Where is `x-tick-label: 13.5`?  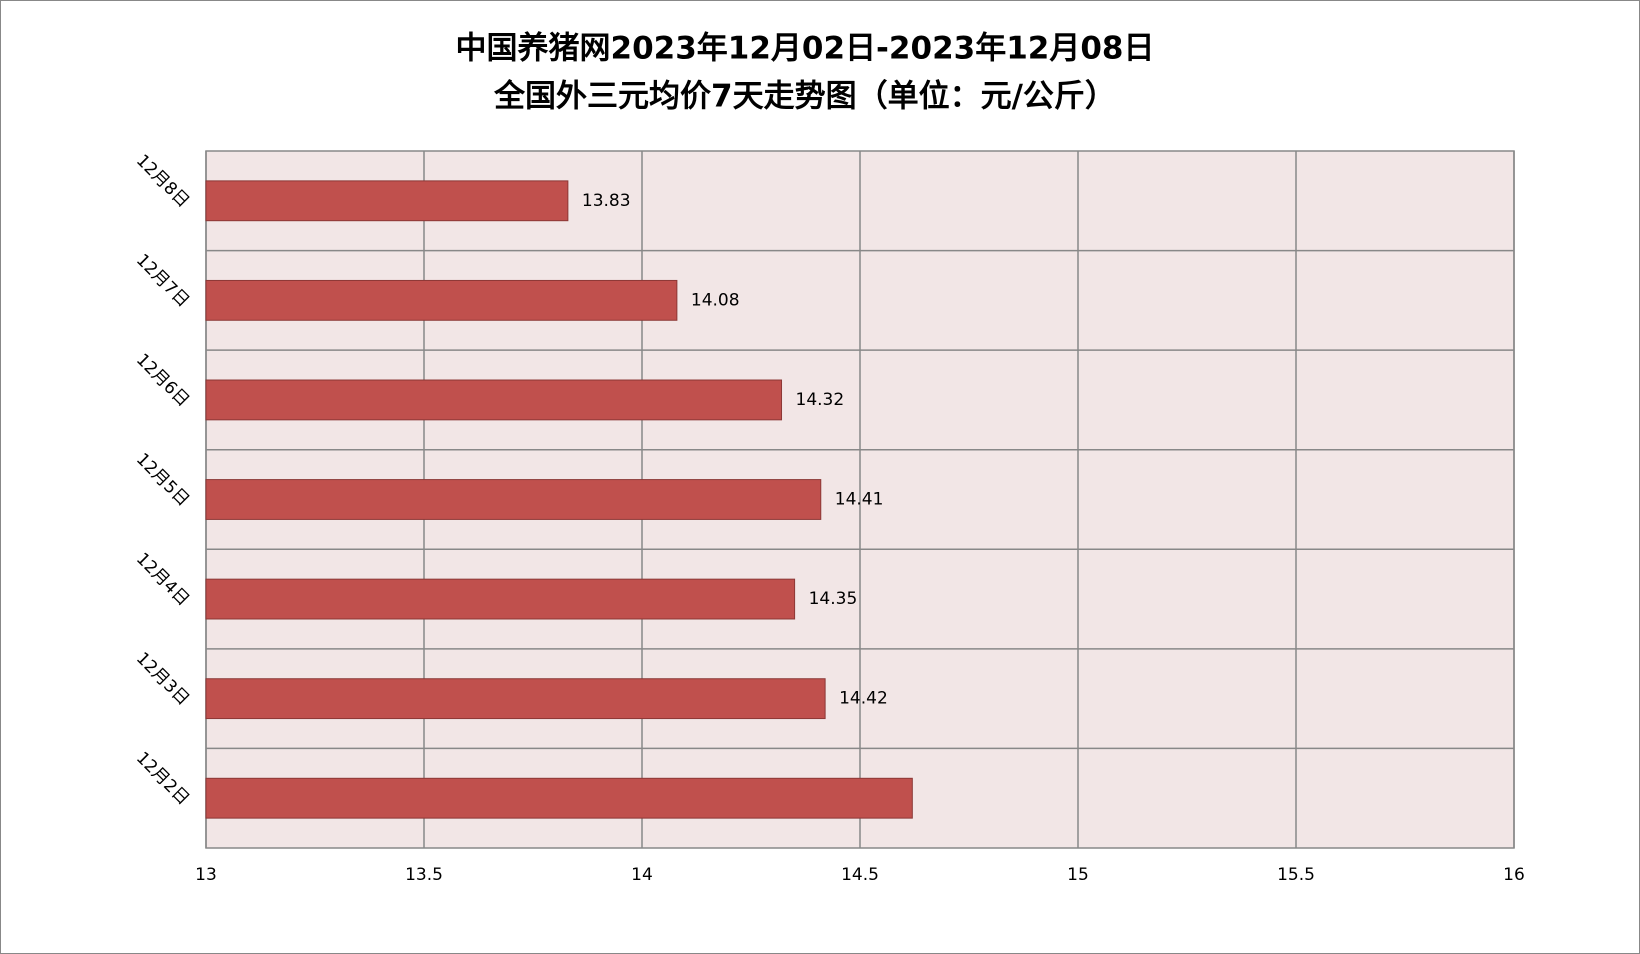
x-tick-label: 13.5 is located at coordinates (424, 875).